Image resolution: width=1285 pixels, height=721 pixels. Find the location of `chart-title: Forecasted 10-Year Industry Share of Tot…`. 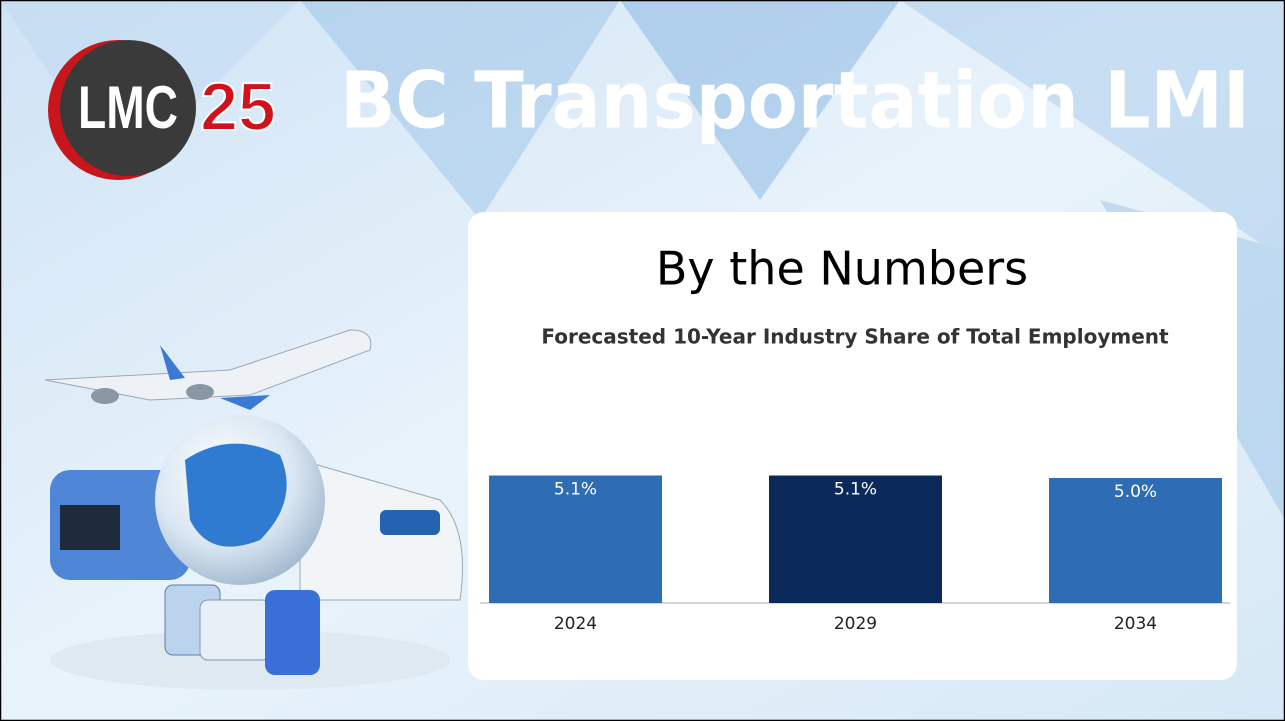

chart-title: Forecasted 10-Year Industry Share of Tot… is located at coordinates (855, 337).